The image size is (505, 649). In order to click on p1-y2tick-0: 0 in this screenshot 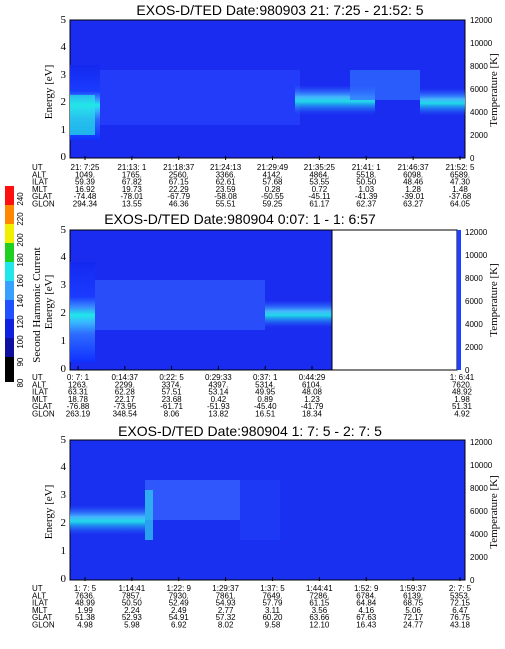, I will do `click(472, 158)`.